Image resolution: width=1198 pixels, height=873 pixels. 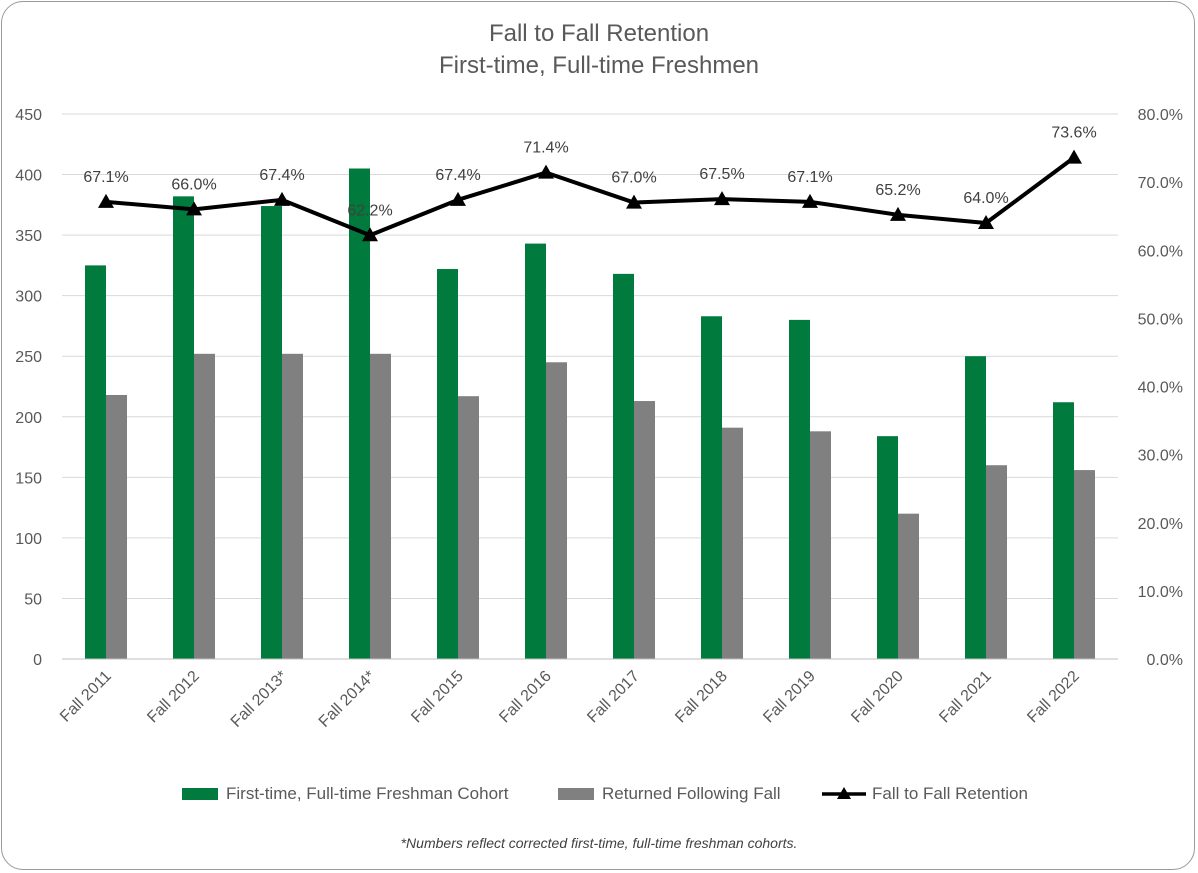 I want to click on y-left-tick-label: 200, so click(x=28, y=418).